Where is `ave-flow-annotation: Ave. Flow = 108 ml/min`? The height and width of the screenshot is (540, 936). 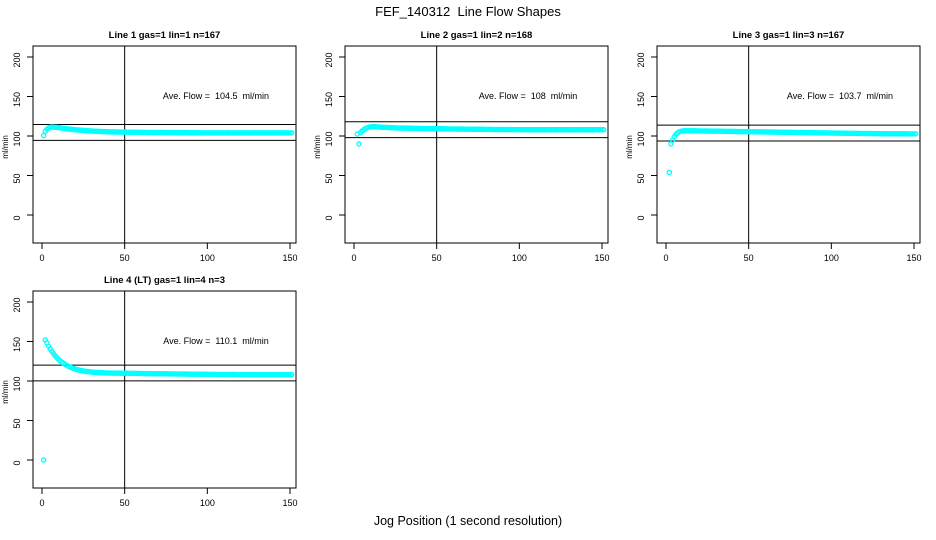
ave-flow-annotation: Ave. Flow = 108 ml/min is located at coordinates (528, 96).